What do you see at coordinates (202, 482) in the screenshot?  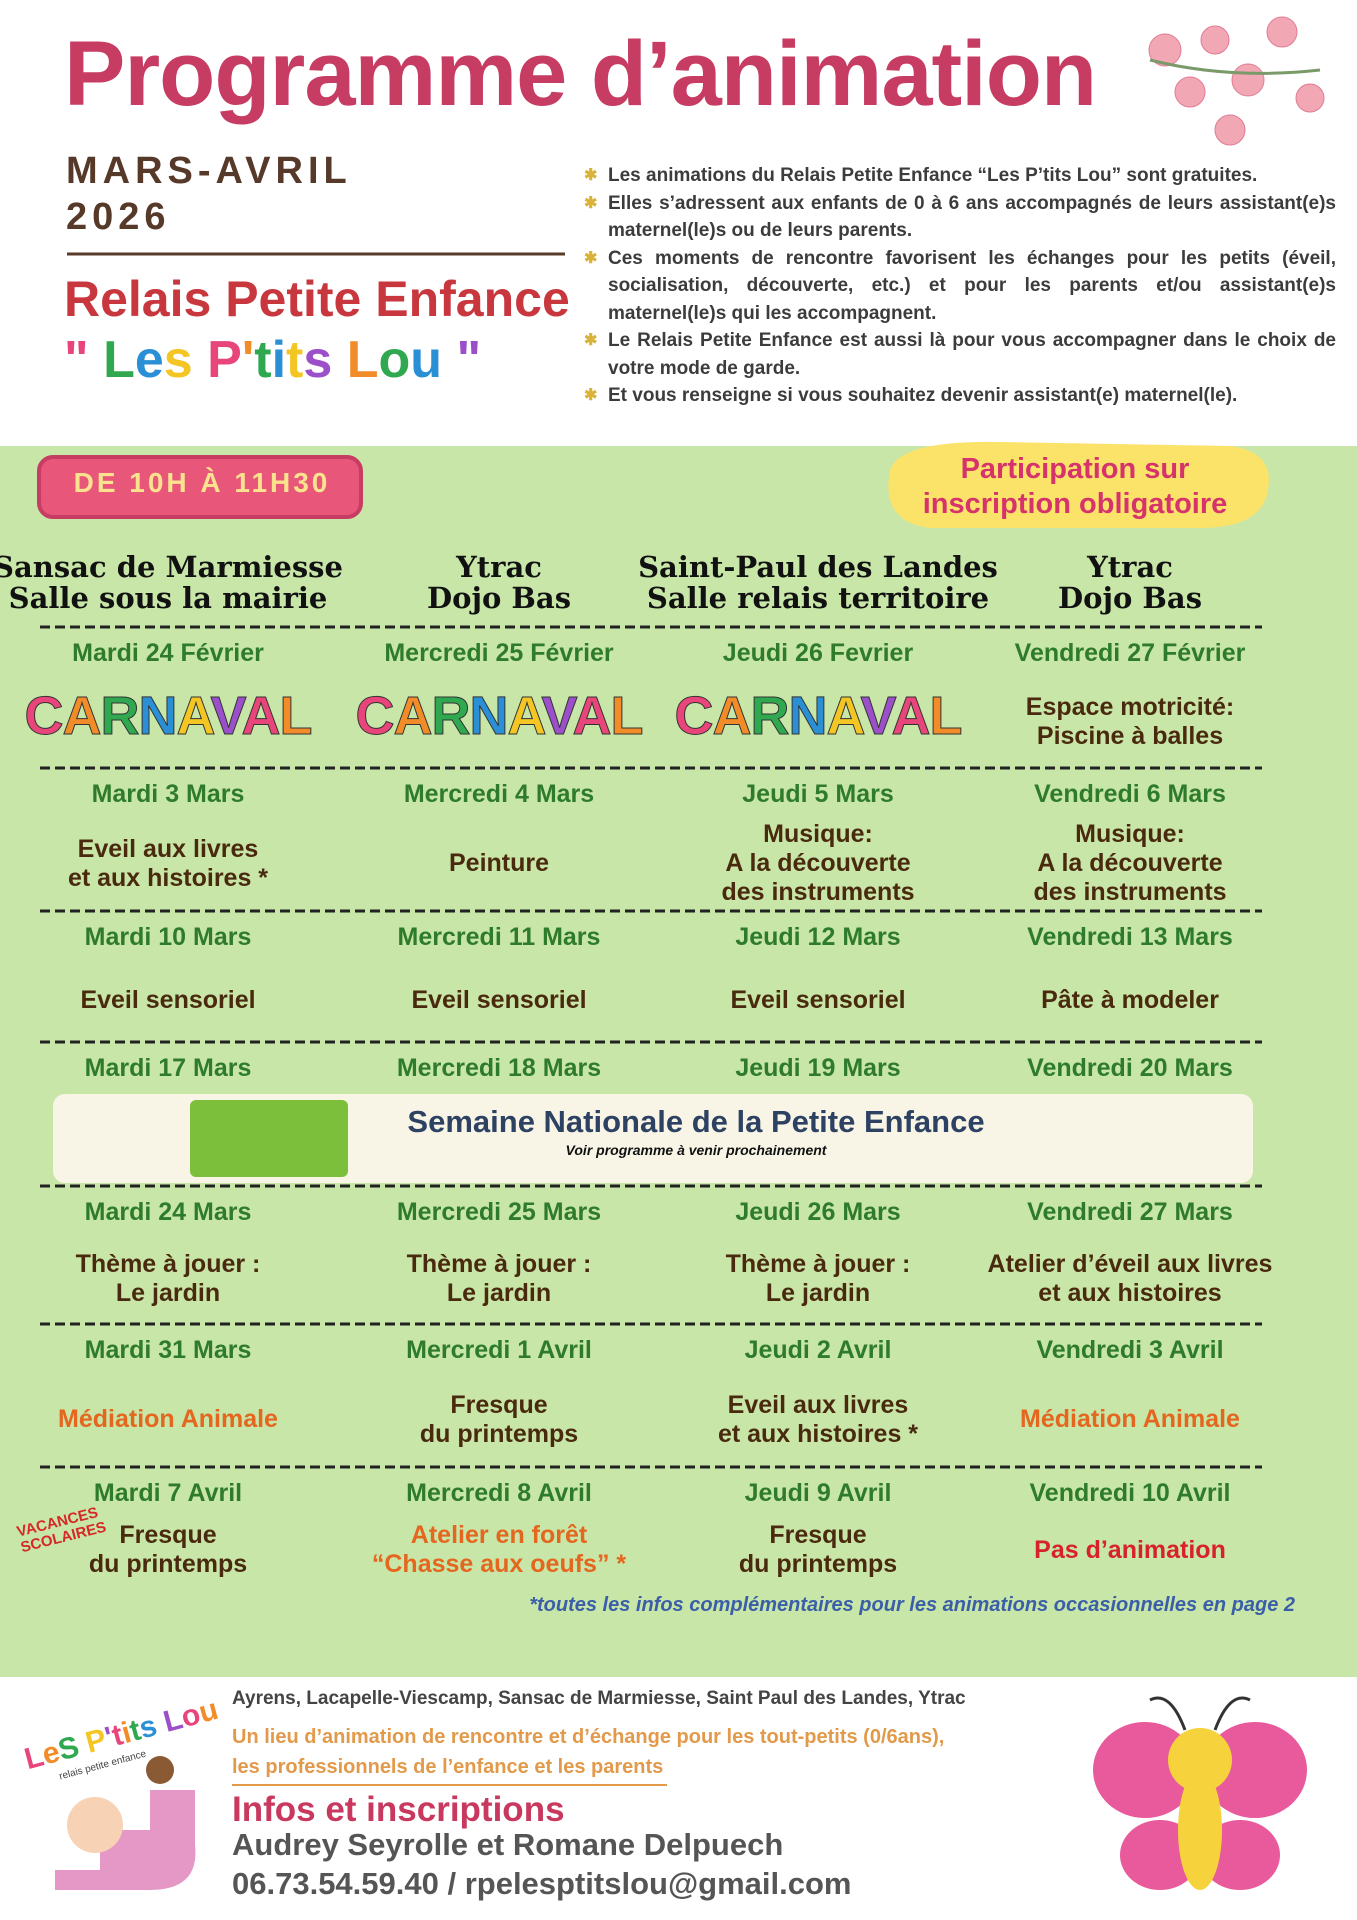 I see `hours: DE 10H À 11H30` at bounding box center [202, 482].